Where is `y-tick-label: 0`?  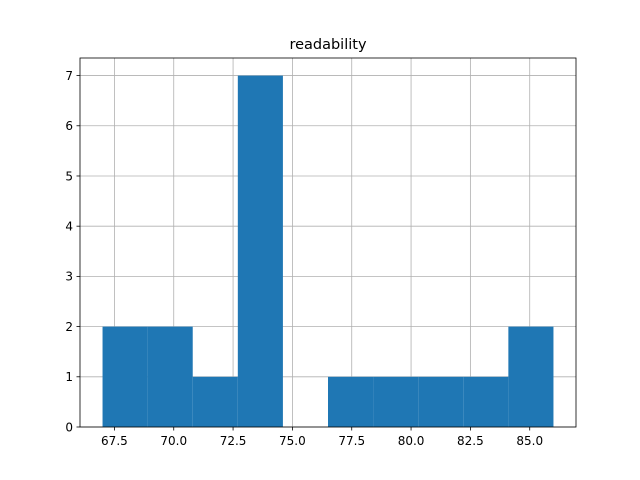
y-tick-label: 0 is located at coordinates (69, 427).